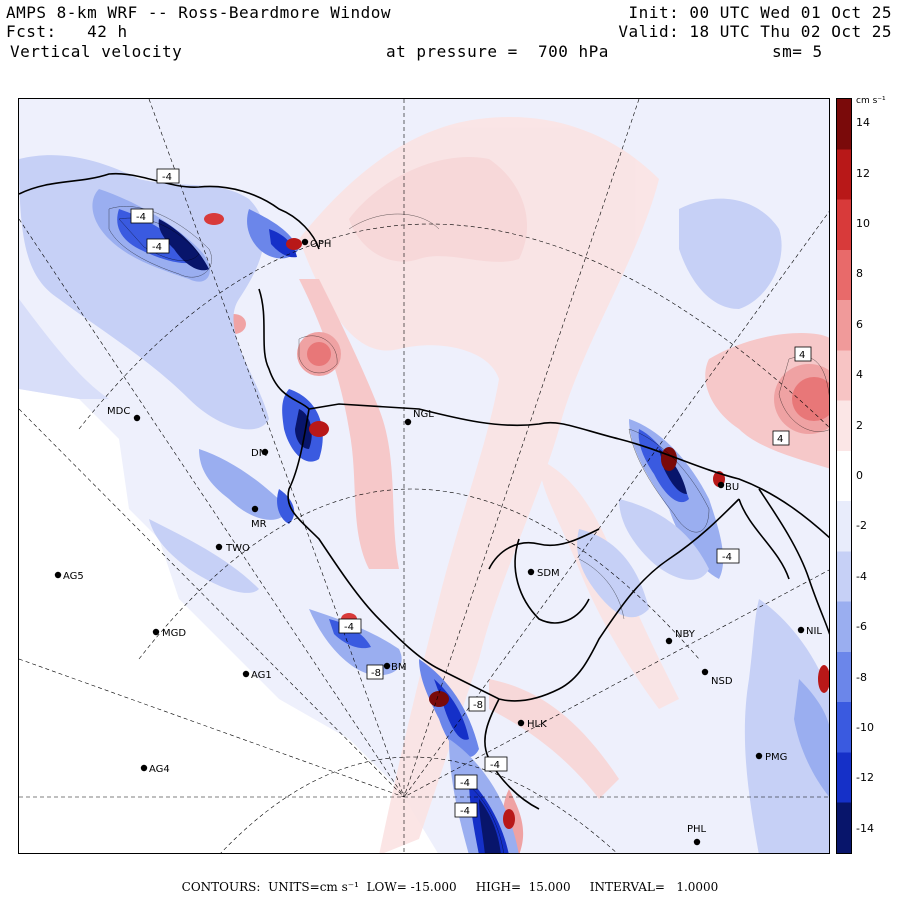  I want to click on station-sdm: SDM, so click(543, 573).